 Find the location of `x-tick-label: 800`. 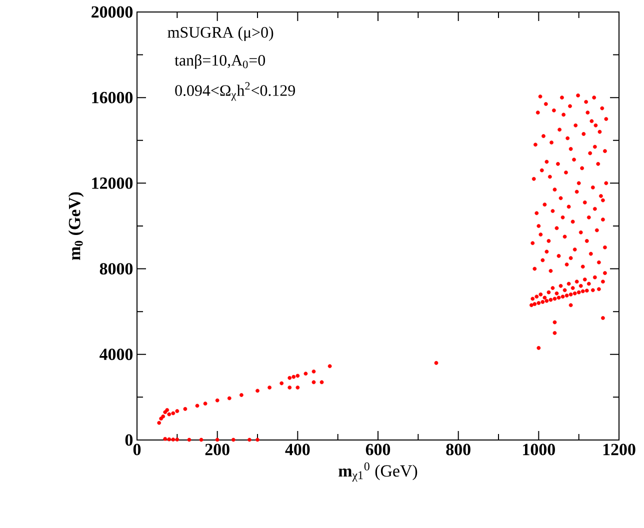

x-tick-label: 800 is located at coordinates (458, 450).